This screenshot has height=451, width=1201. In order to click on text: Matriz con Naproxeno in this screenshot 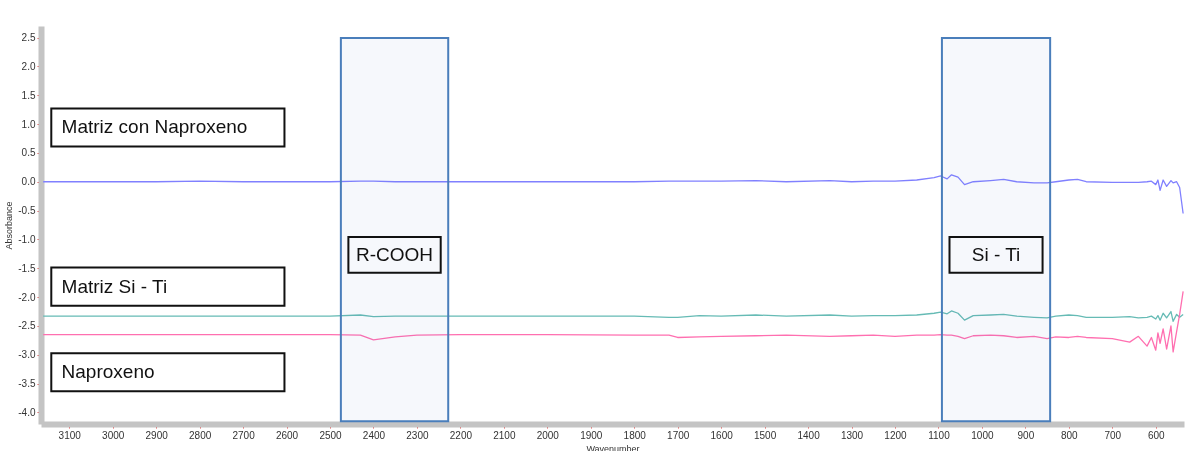, I will do `click(154, 127)`.